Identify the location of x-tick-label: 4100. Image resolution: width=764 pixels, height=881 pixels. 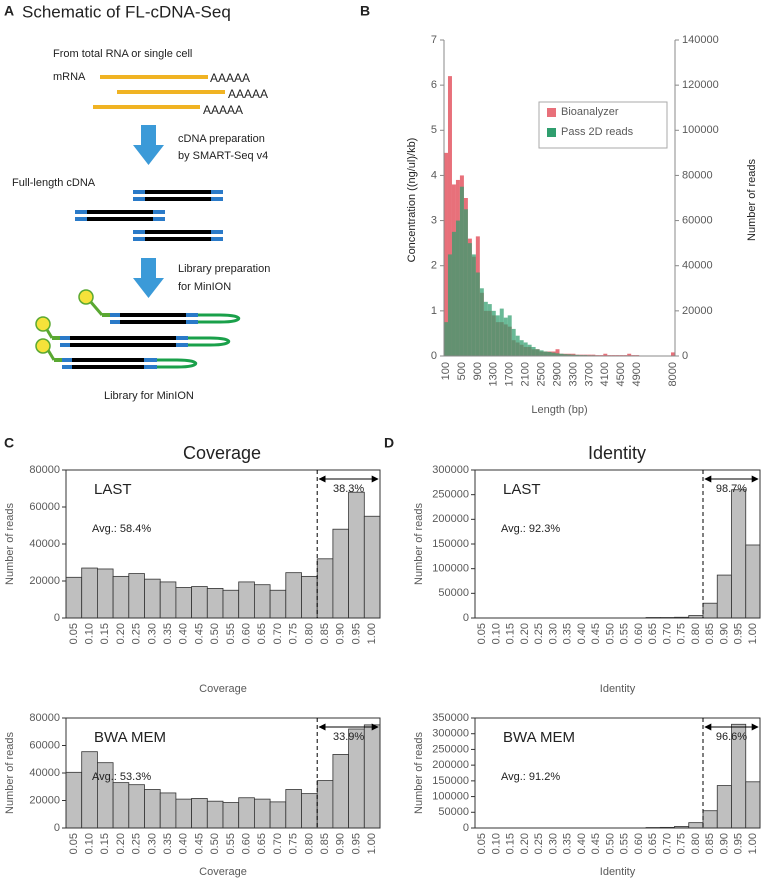
(605, 374).